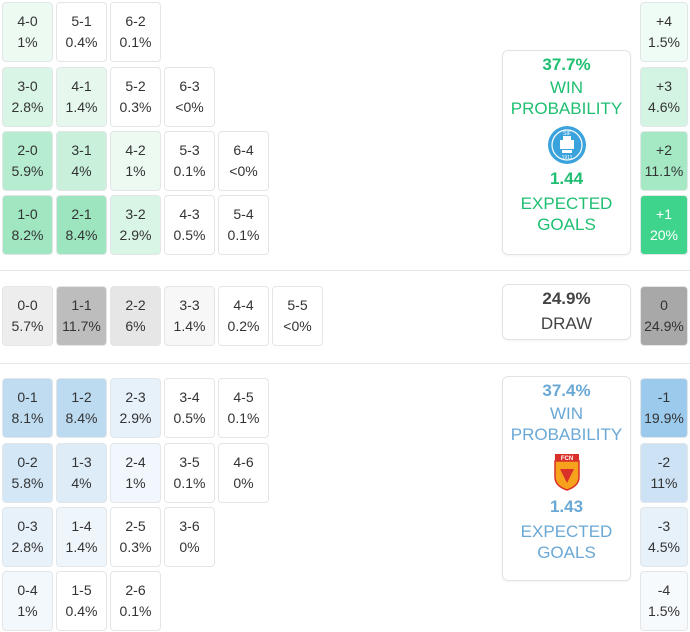  Describe the element at coordinates (27, 601) in the screenshot. I see `score-cell: 0-4 1%` at that location.